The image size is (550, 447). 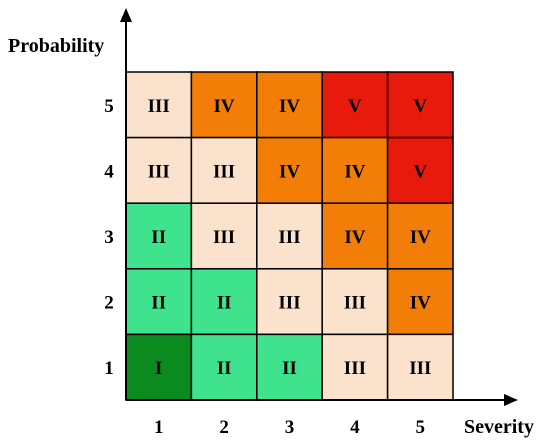 What do you see at coordinates (421, 427) in the screenshot?
I see `x-tick-label: 5` at bounding box center [421, 427].